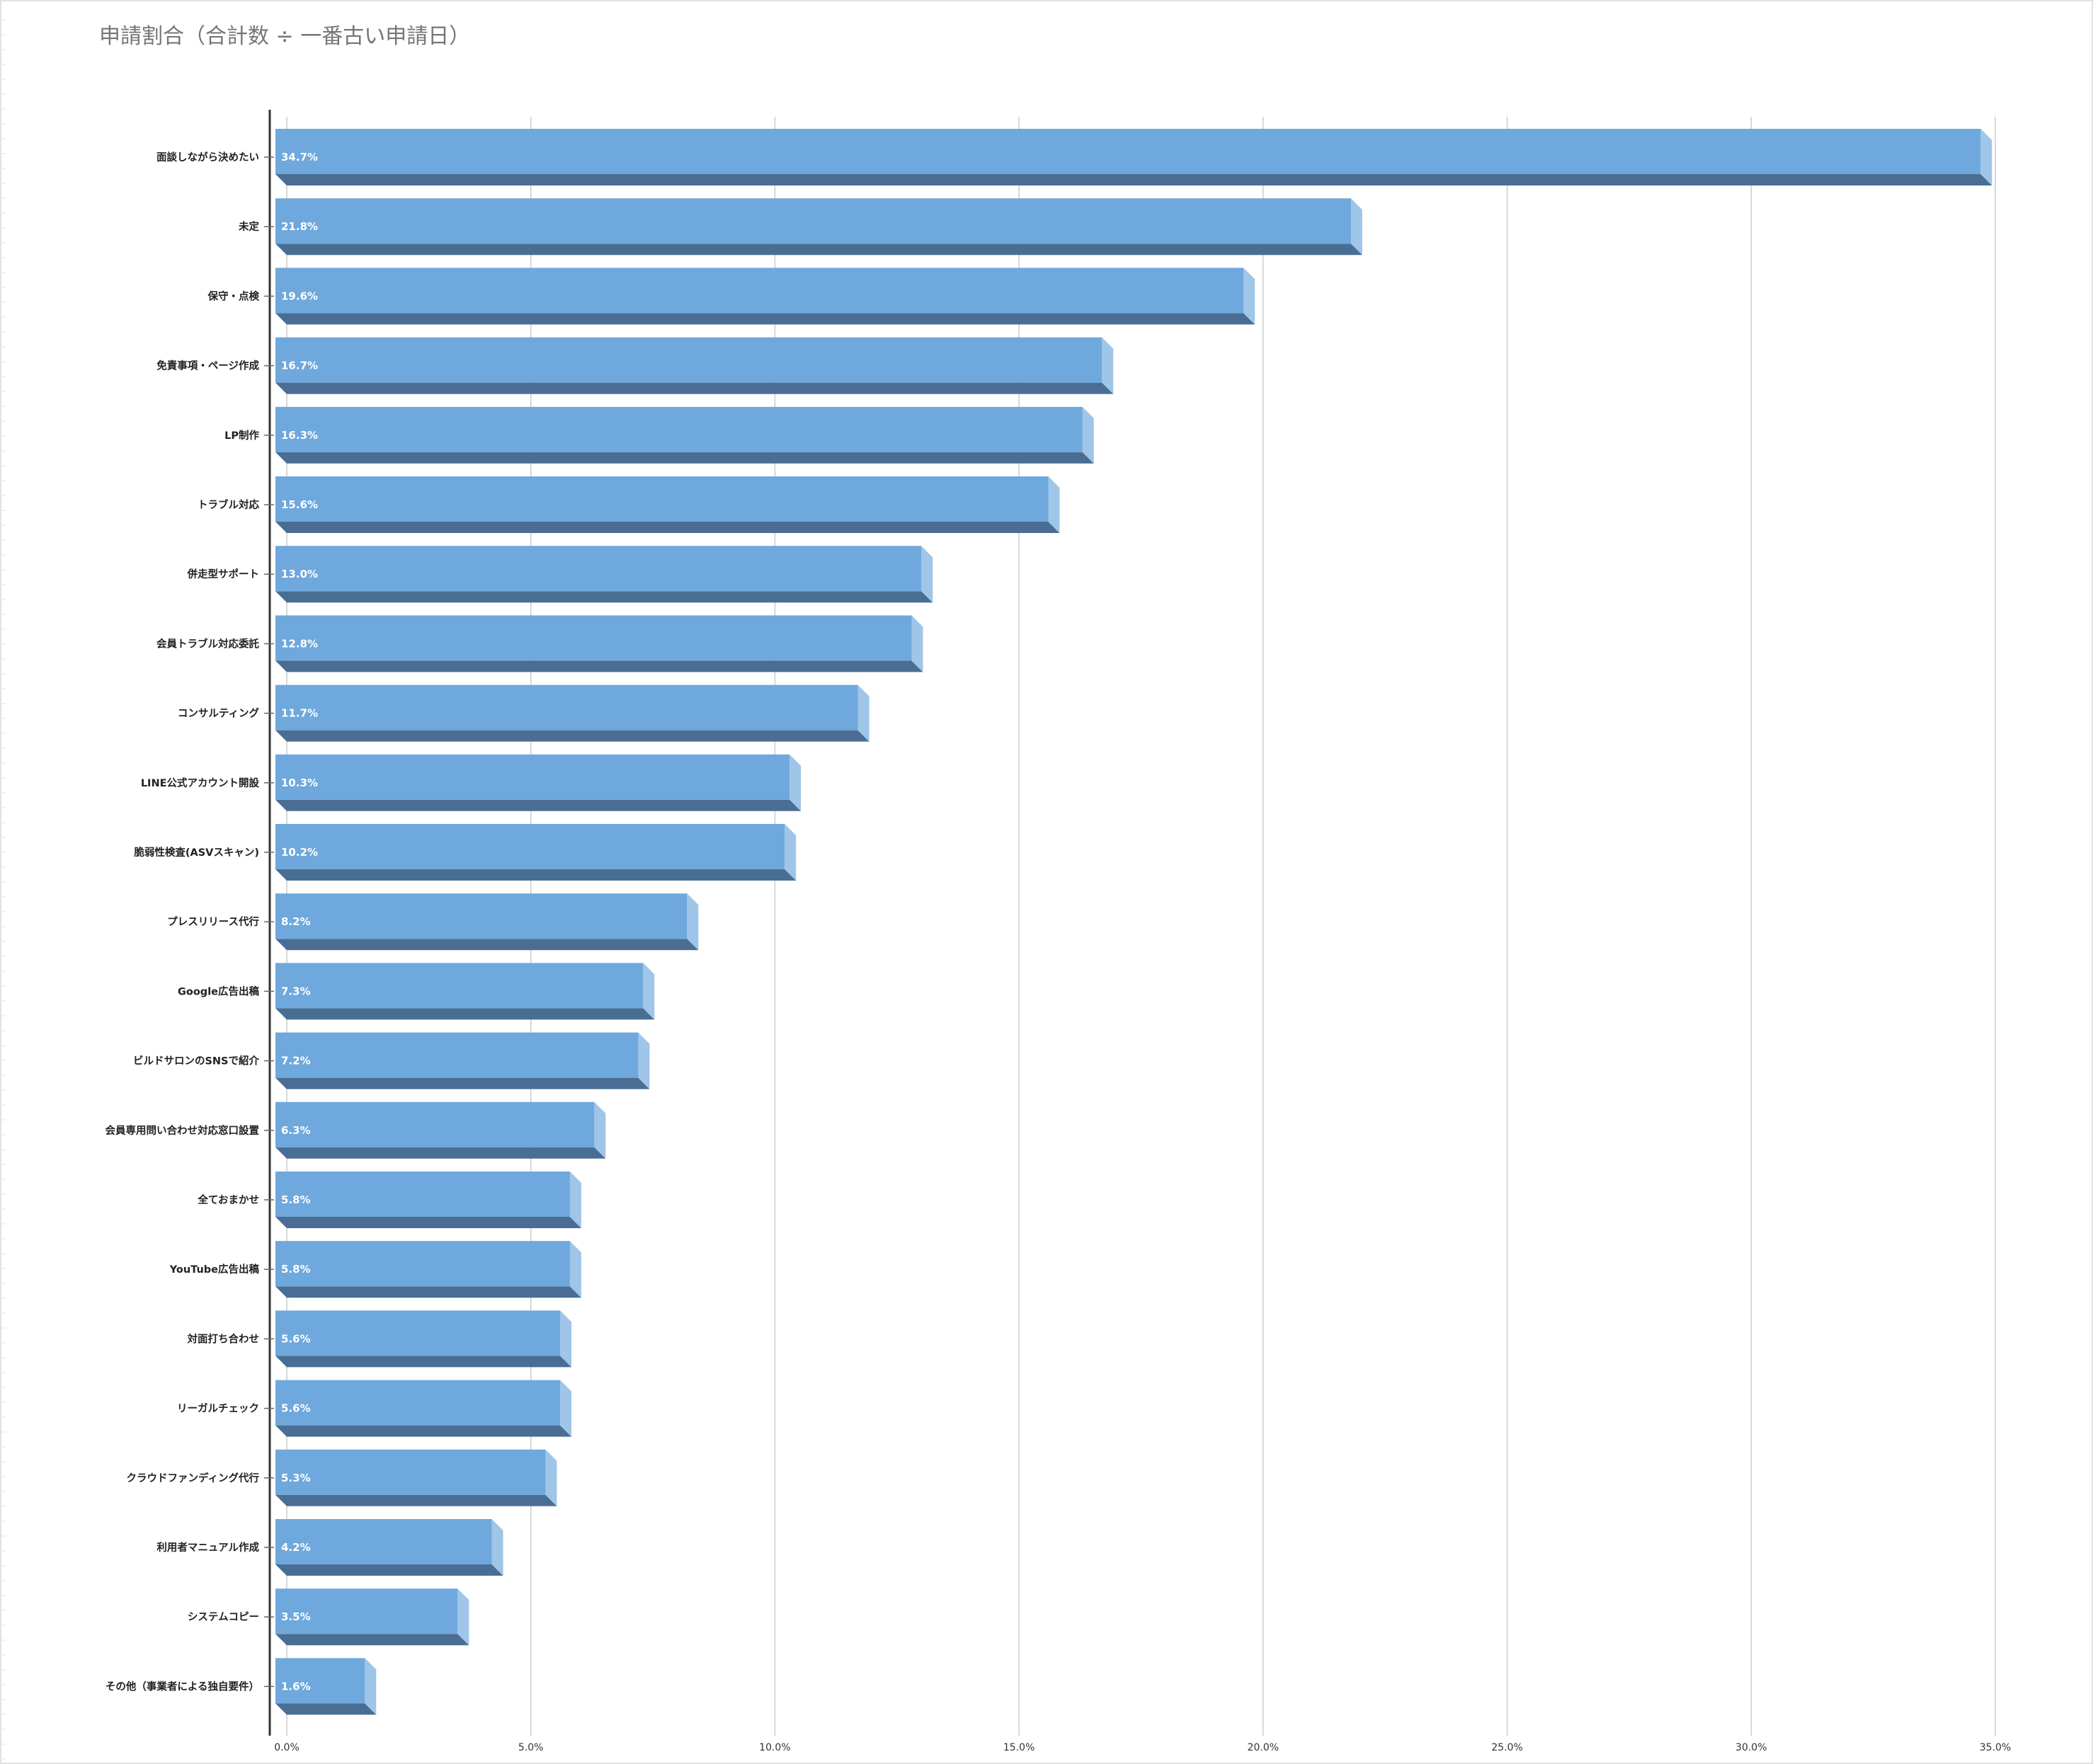 This screenshot has height=1764, width=2093. I want to click on category-label: 面談しながら決めたい, so click(207, 157).